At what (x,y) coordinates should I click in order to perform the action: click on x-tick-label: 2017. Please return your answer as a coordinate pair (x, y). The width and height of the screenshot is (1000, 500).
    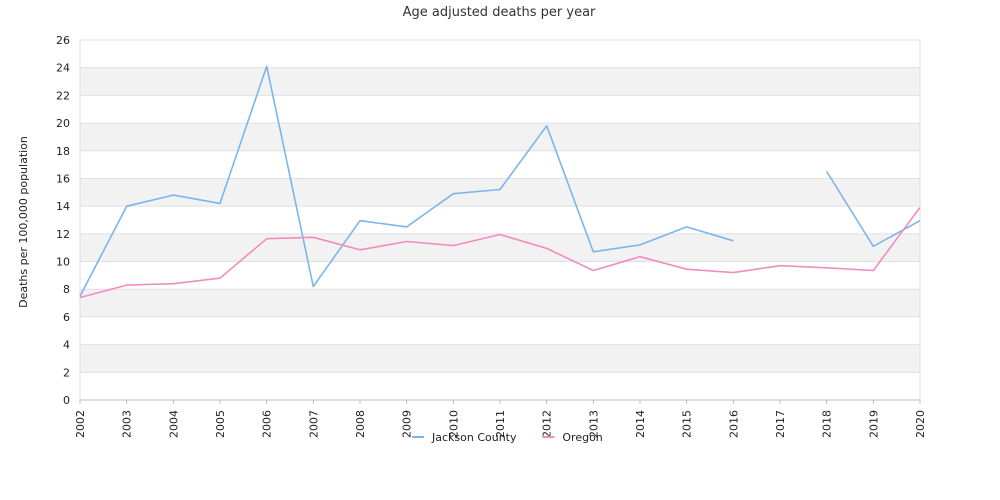
    Looking at the image, I should click on (780, 424).